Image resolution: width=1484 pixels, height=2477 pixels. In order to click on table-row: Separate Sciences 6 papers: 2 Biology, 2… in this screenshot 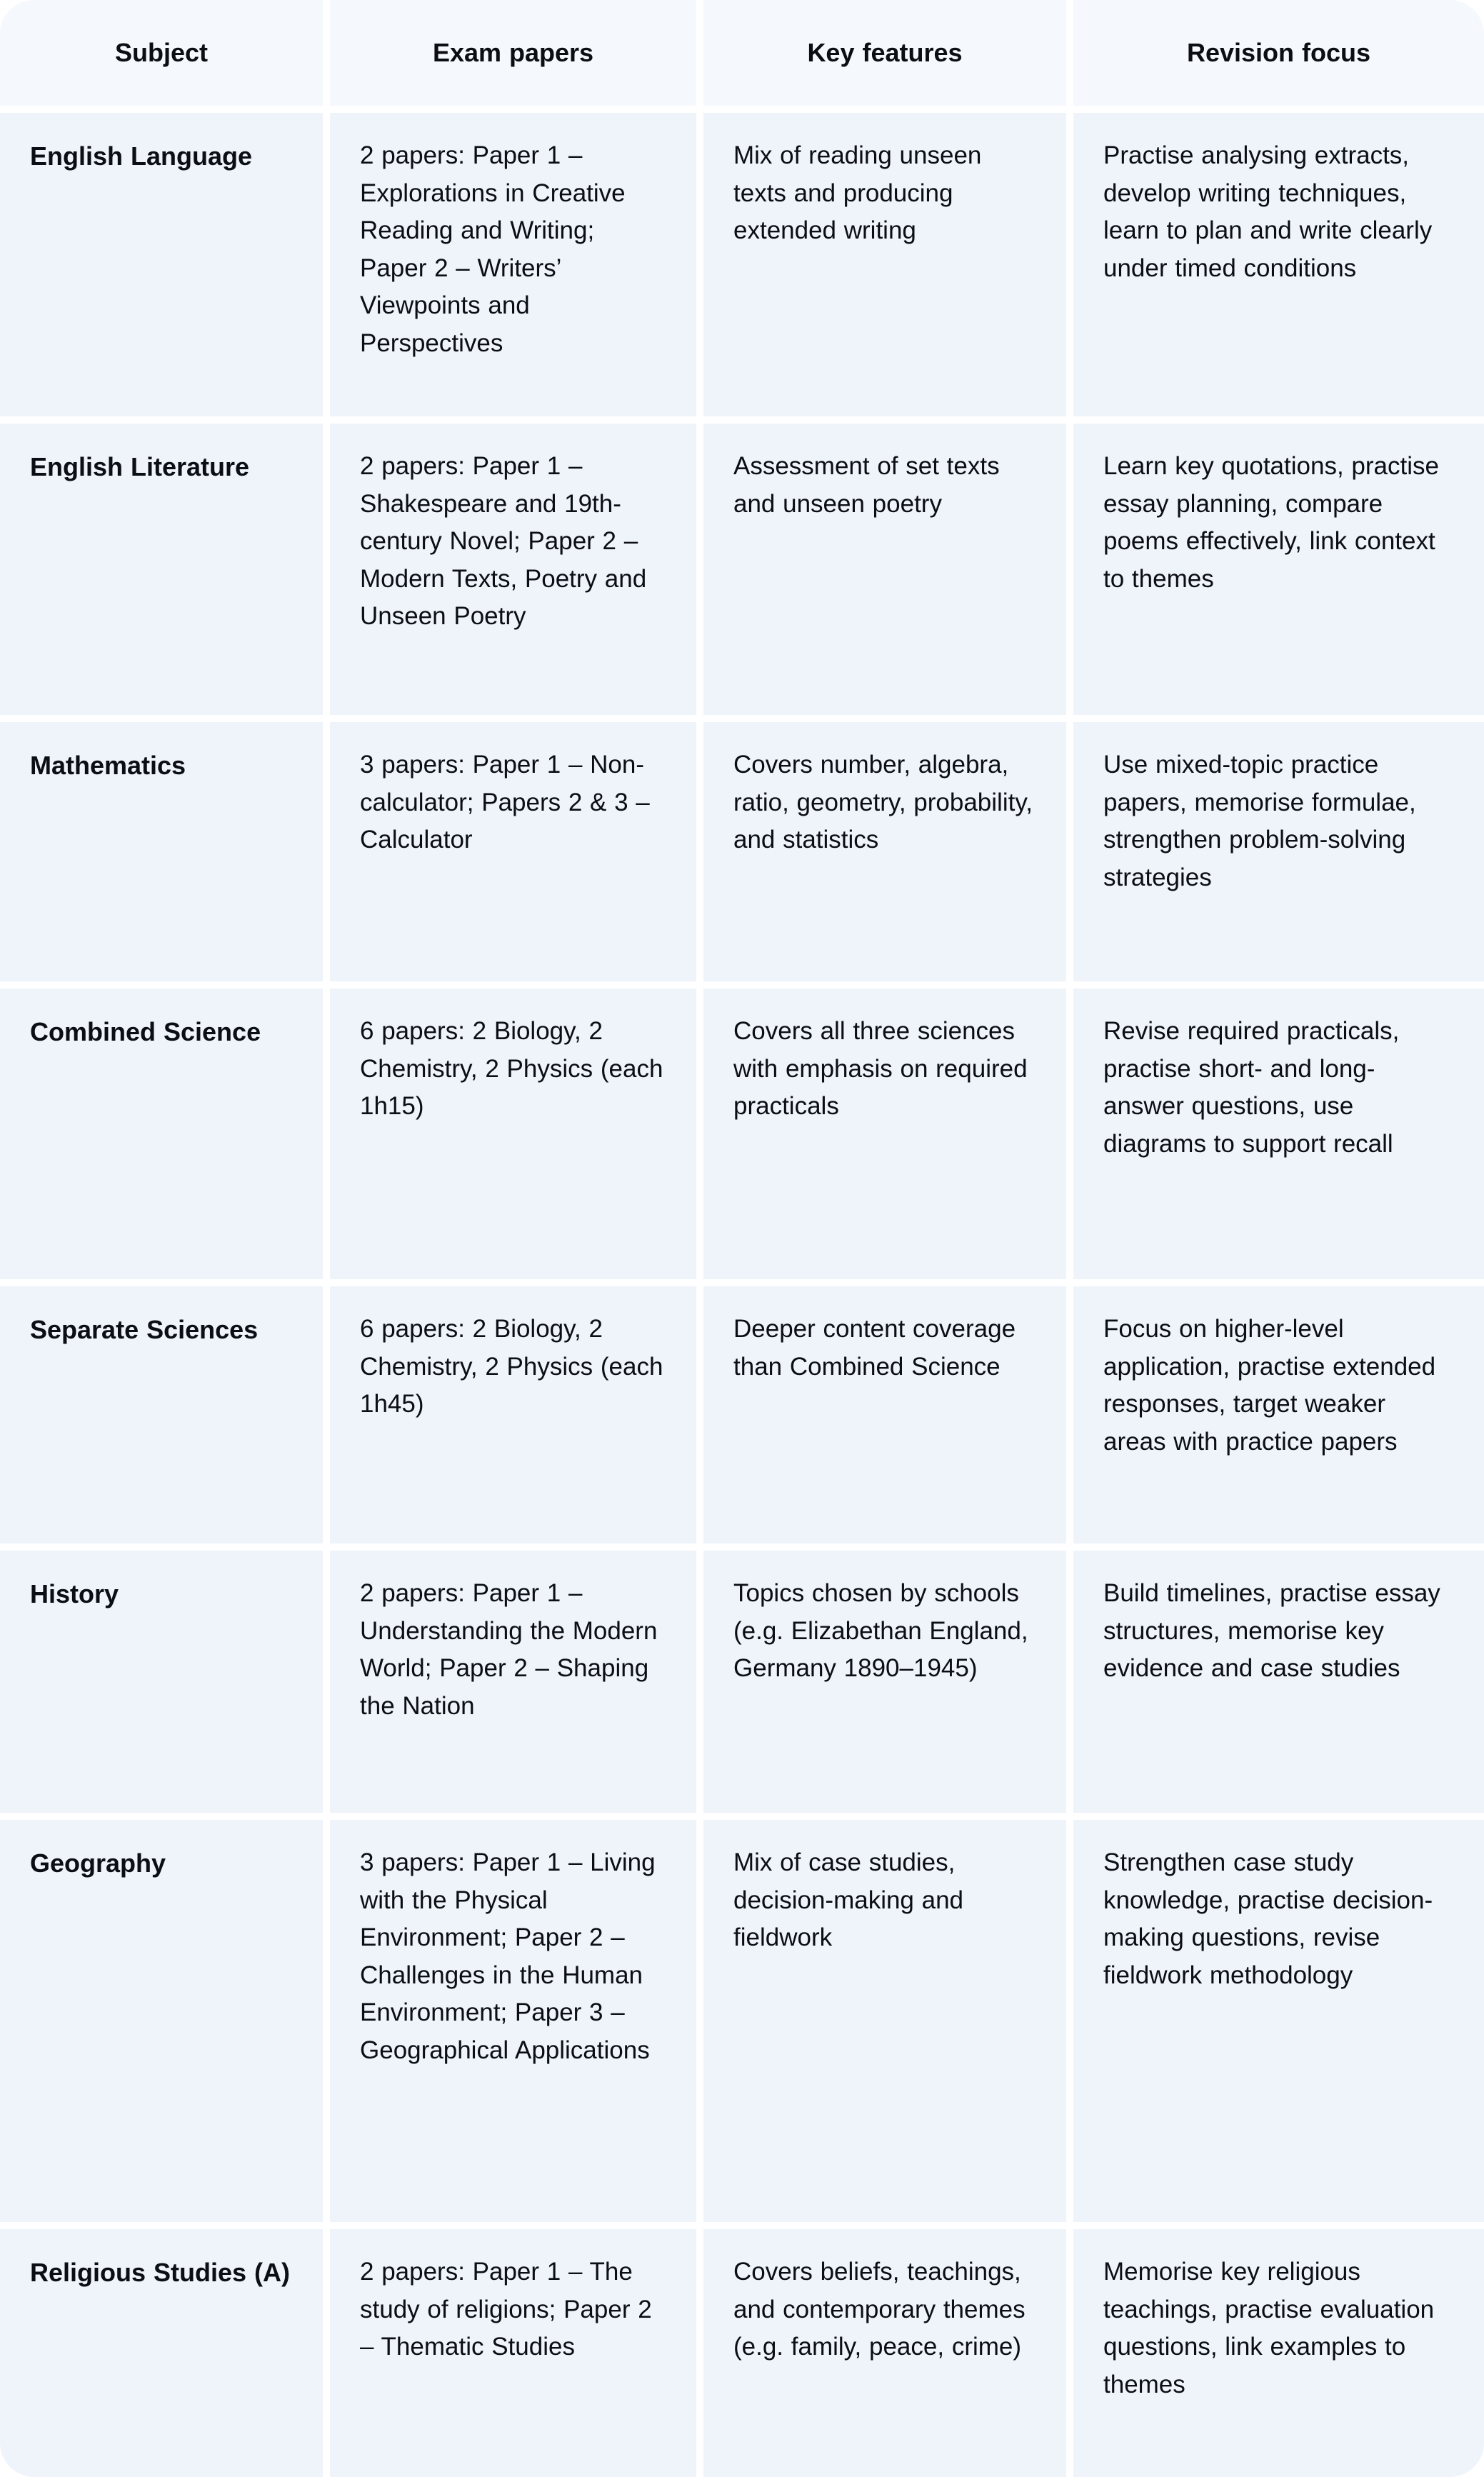, I will do `click(742, 1414)`.